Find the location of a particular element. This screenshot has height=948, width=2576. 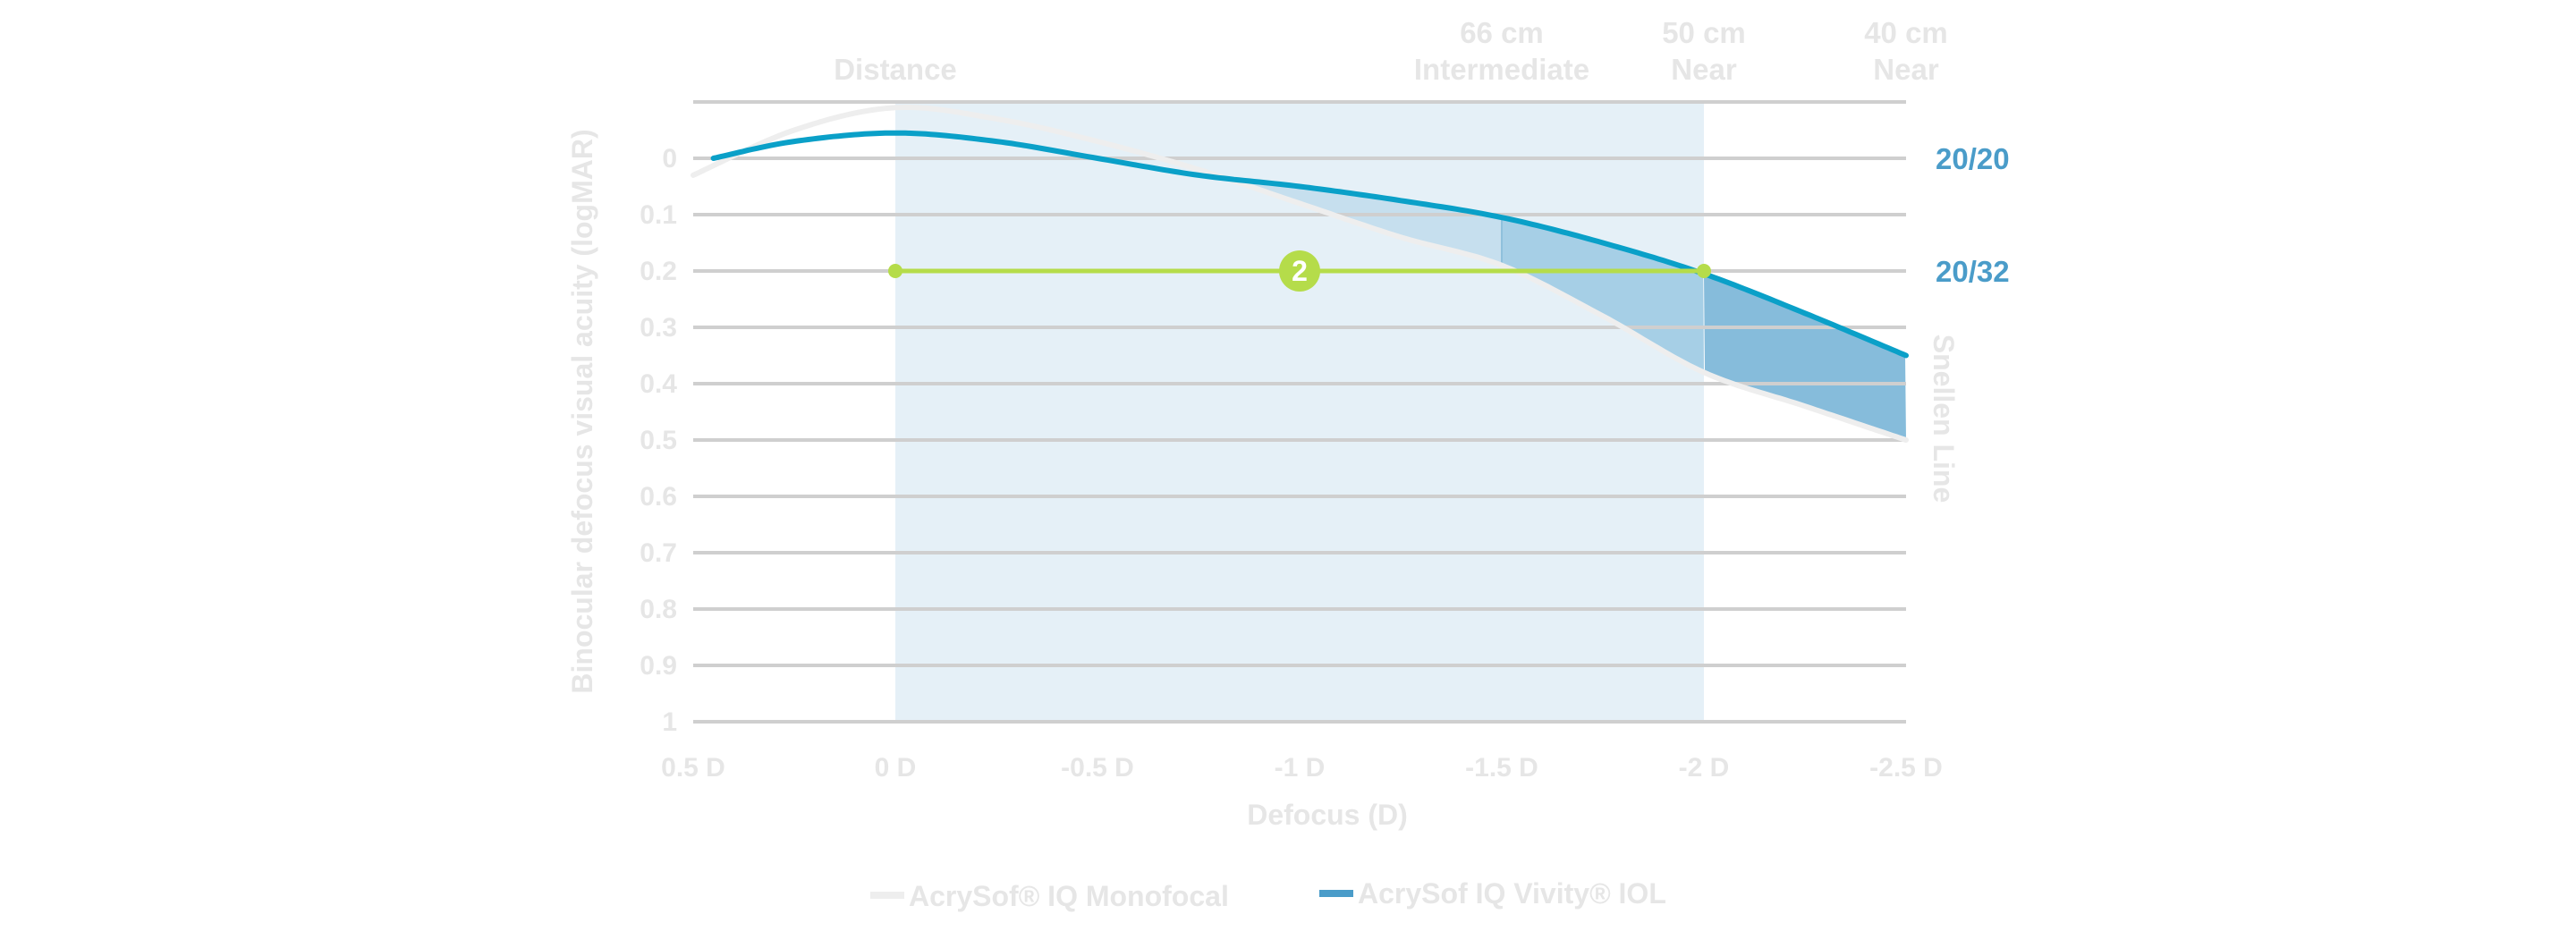

y-axis-title: Binocular defocus visual acuity (logMAR) is located at coordinates (582, 411).